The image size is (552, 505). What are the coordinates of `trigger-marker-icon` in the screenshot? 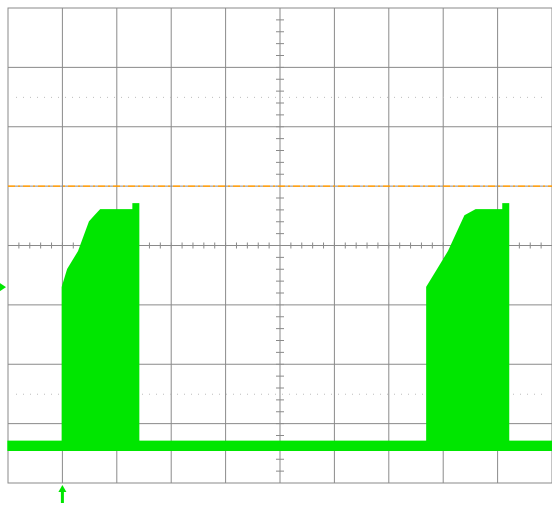 It's located at (62, 488).